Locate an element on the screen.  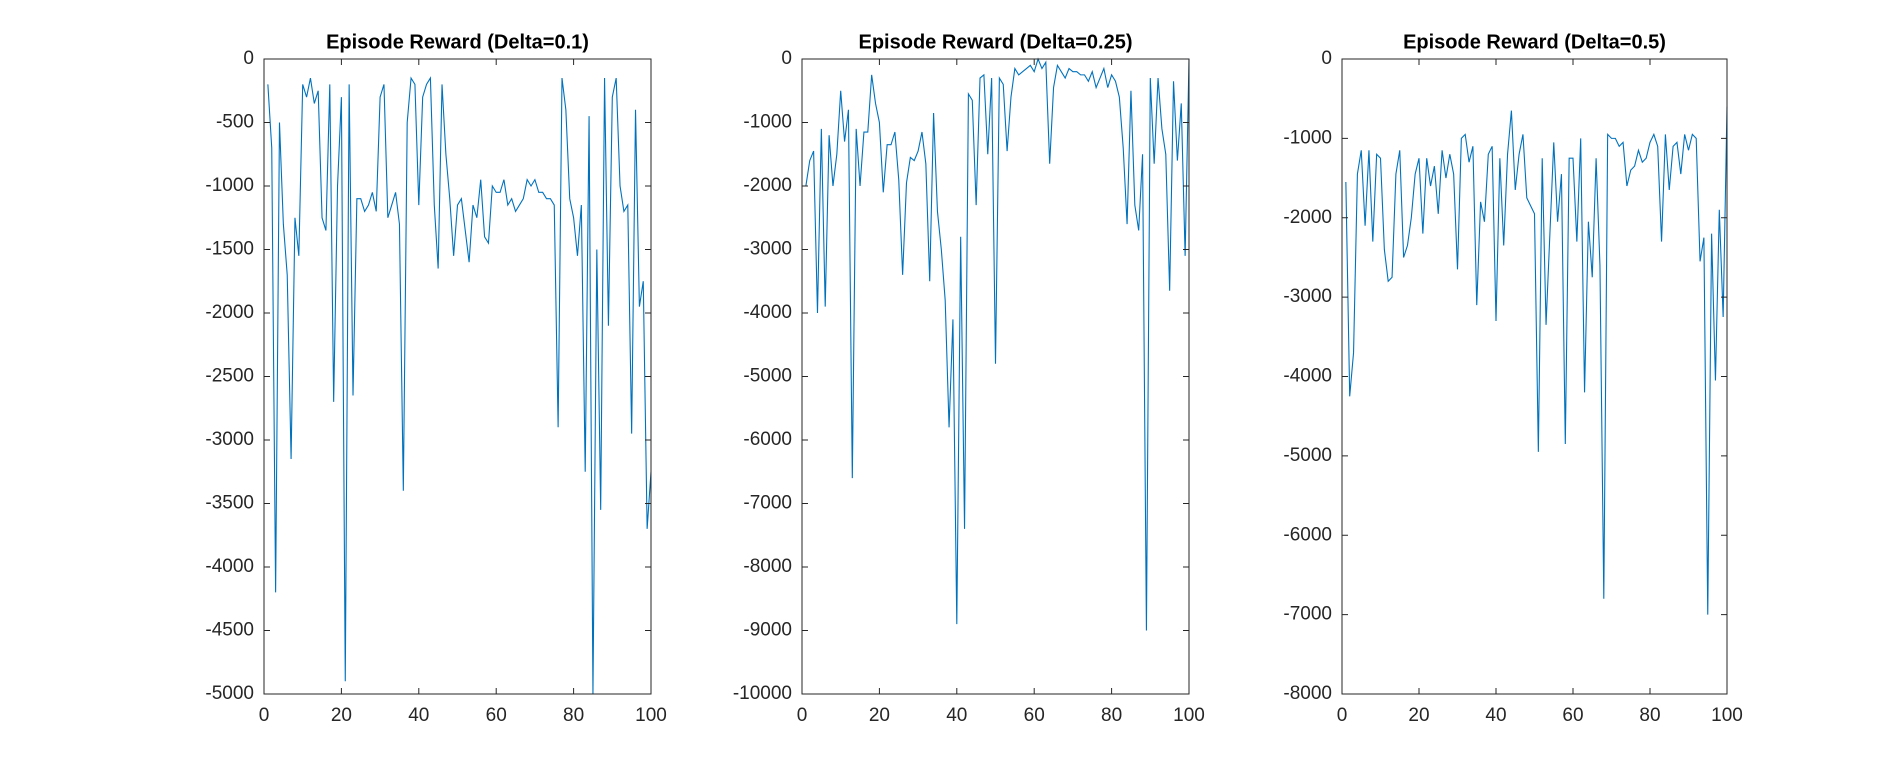
y-tick-label: -10000 is located at coordinates (762, 693).